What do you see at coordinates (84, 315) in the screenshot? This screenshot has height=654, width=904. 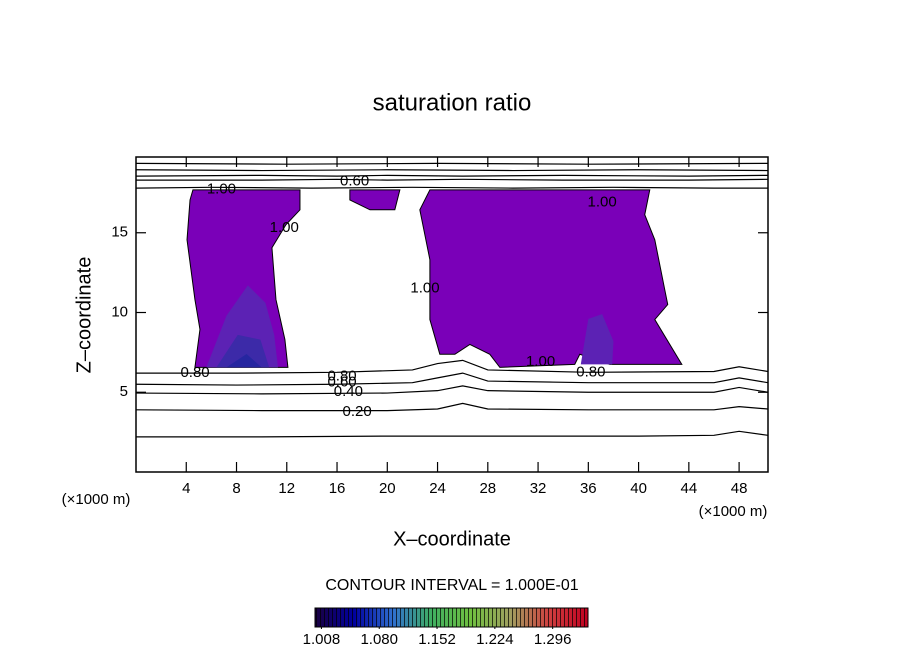 I see `y-axis-label: Z–coordinate` at bounding box center [84, 315].